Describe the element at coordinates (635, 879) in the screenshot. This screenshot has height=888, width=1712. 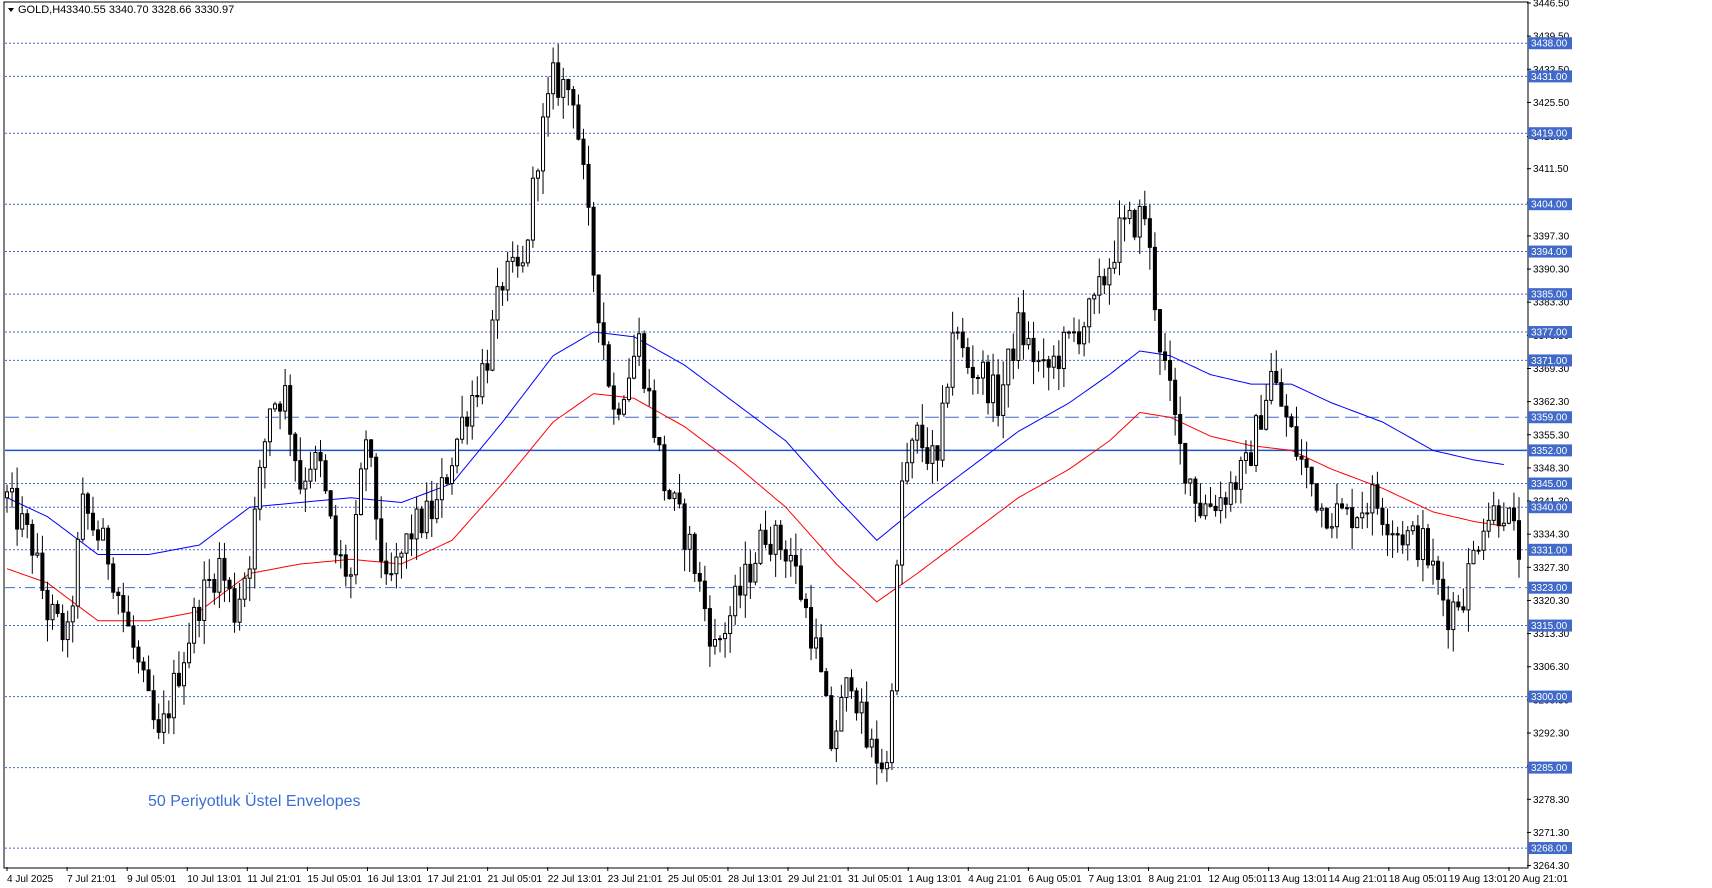
I see `x-tick-label: 23 Jul 21:01` at that location.